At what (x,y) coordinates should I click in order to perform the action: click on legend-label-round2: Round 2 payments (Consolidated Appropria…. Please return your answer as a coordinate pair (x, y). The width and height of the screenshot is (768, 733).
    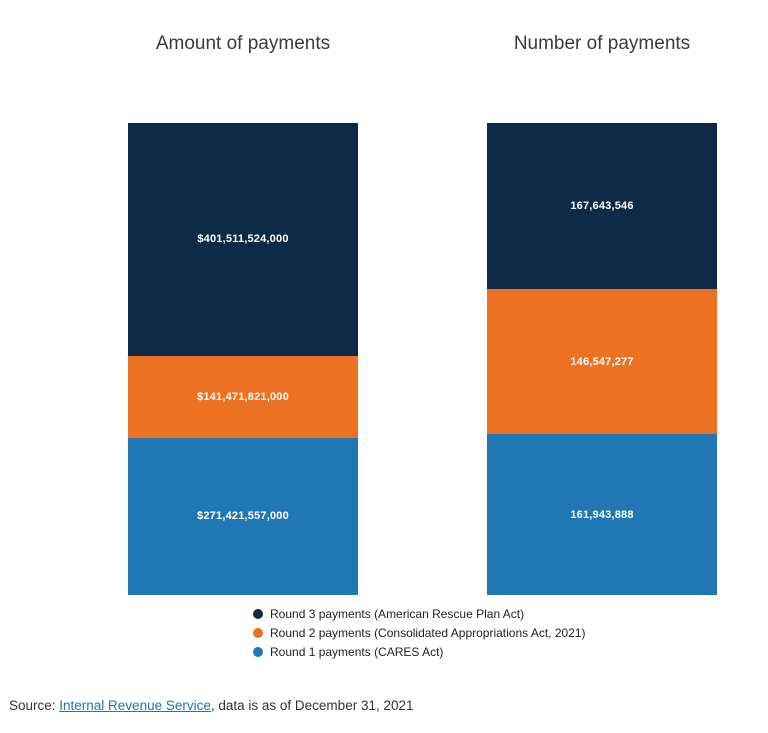
    Looking at the image, I should click on (428, 632).